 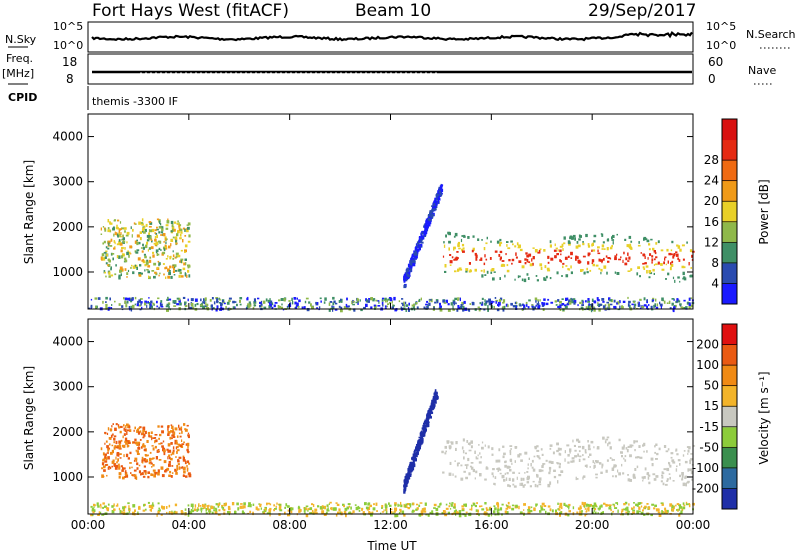 What do you see at coordinates (190, 11) in the screenshot?
I see `station-title: Fort Hays West (fitACF)` at bounding box center [190, 11].